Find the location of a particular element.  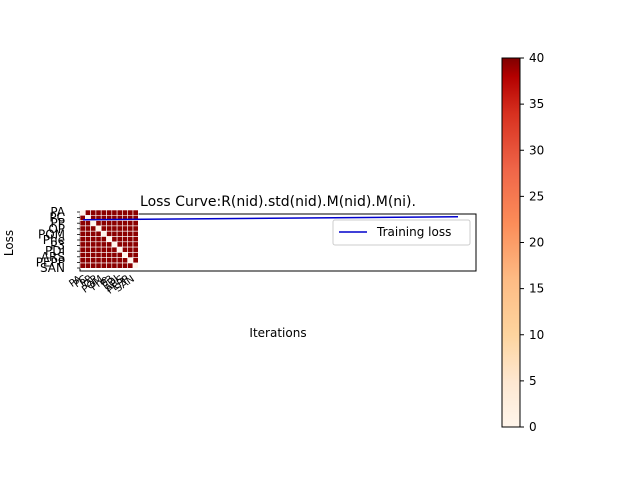

colorbar-tick-label: 40 is located at coordinates (536, 58).